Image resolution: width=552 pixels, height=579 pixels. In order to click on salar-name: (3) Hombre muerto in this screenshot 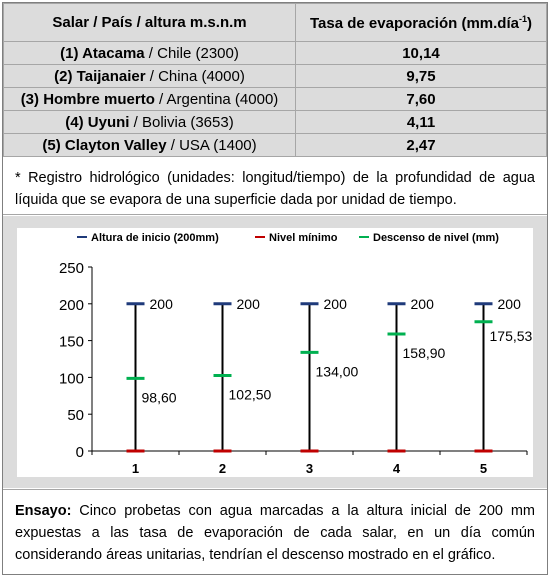, I will do `click(87, 99)`.